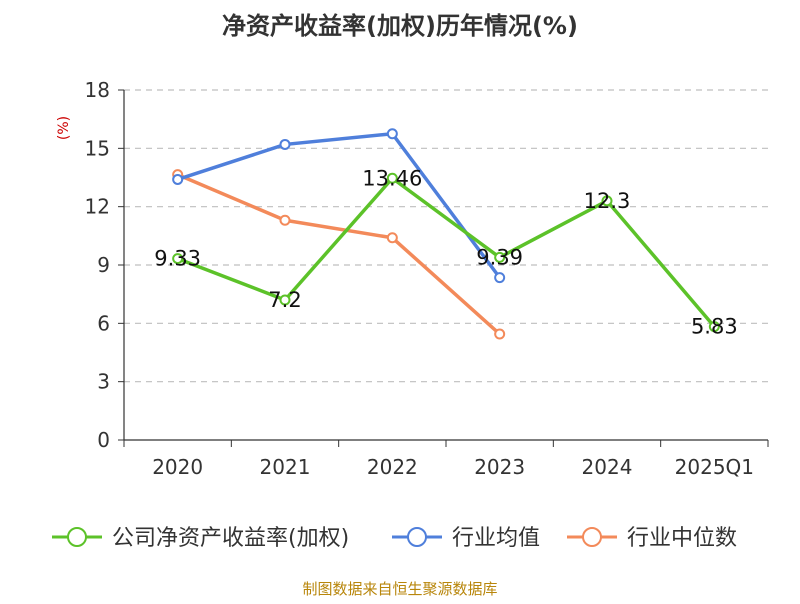 The image size is (800, 604). What do you see at coordinates (499, 467) in the screenshot?
I see `x-tick-label: 2023` at bounding box center [499, 467].